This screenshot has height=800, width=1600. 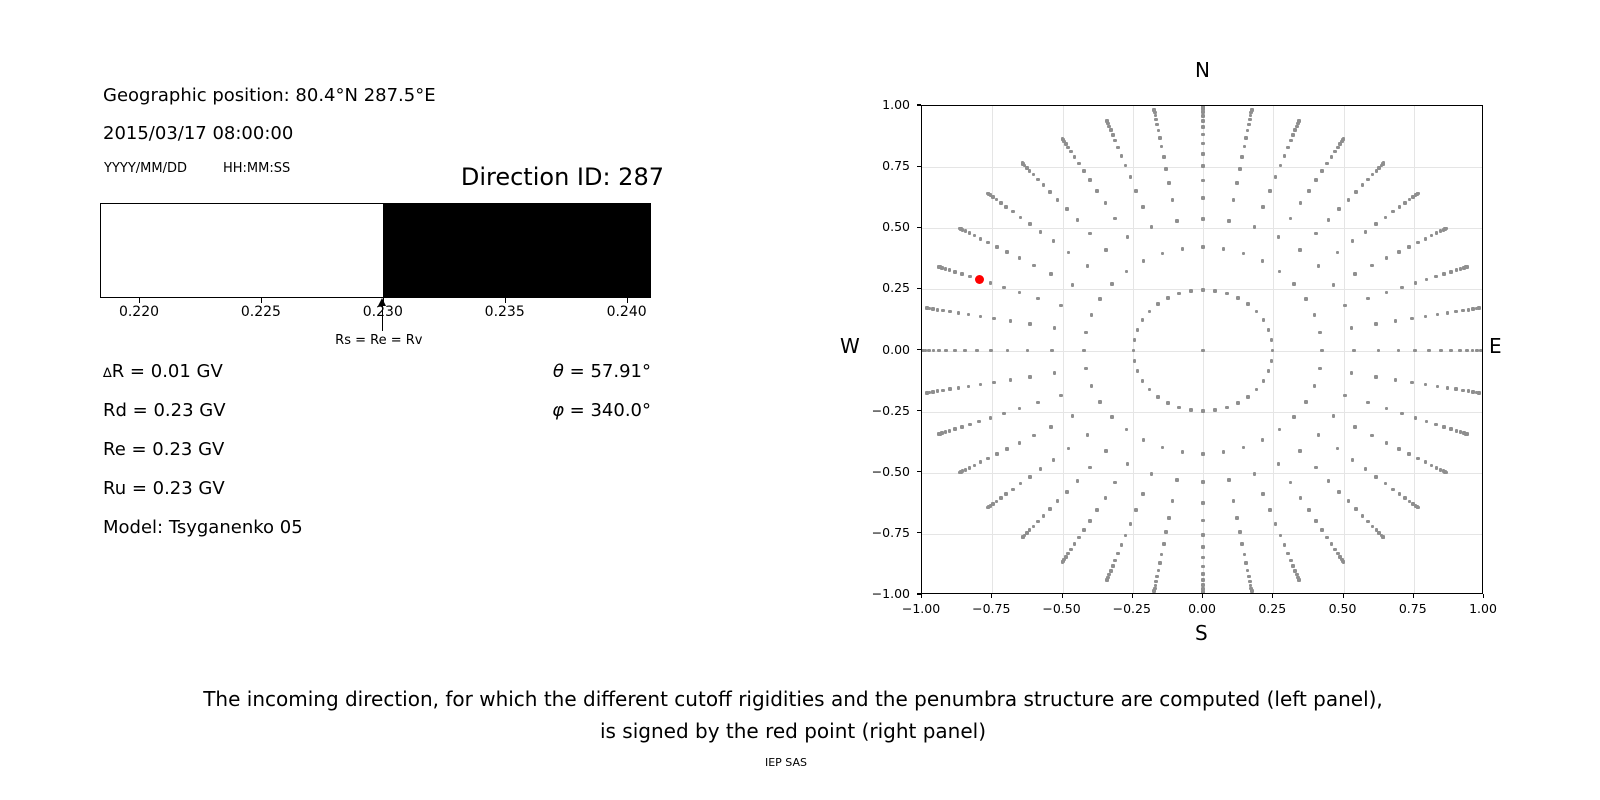 What do you see at coordinates (1495, 346) in the screenshot?
I see `east-label: E` at bounding box center [1495, 346].